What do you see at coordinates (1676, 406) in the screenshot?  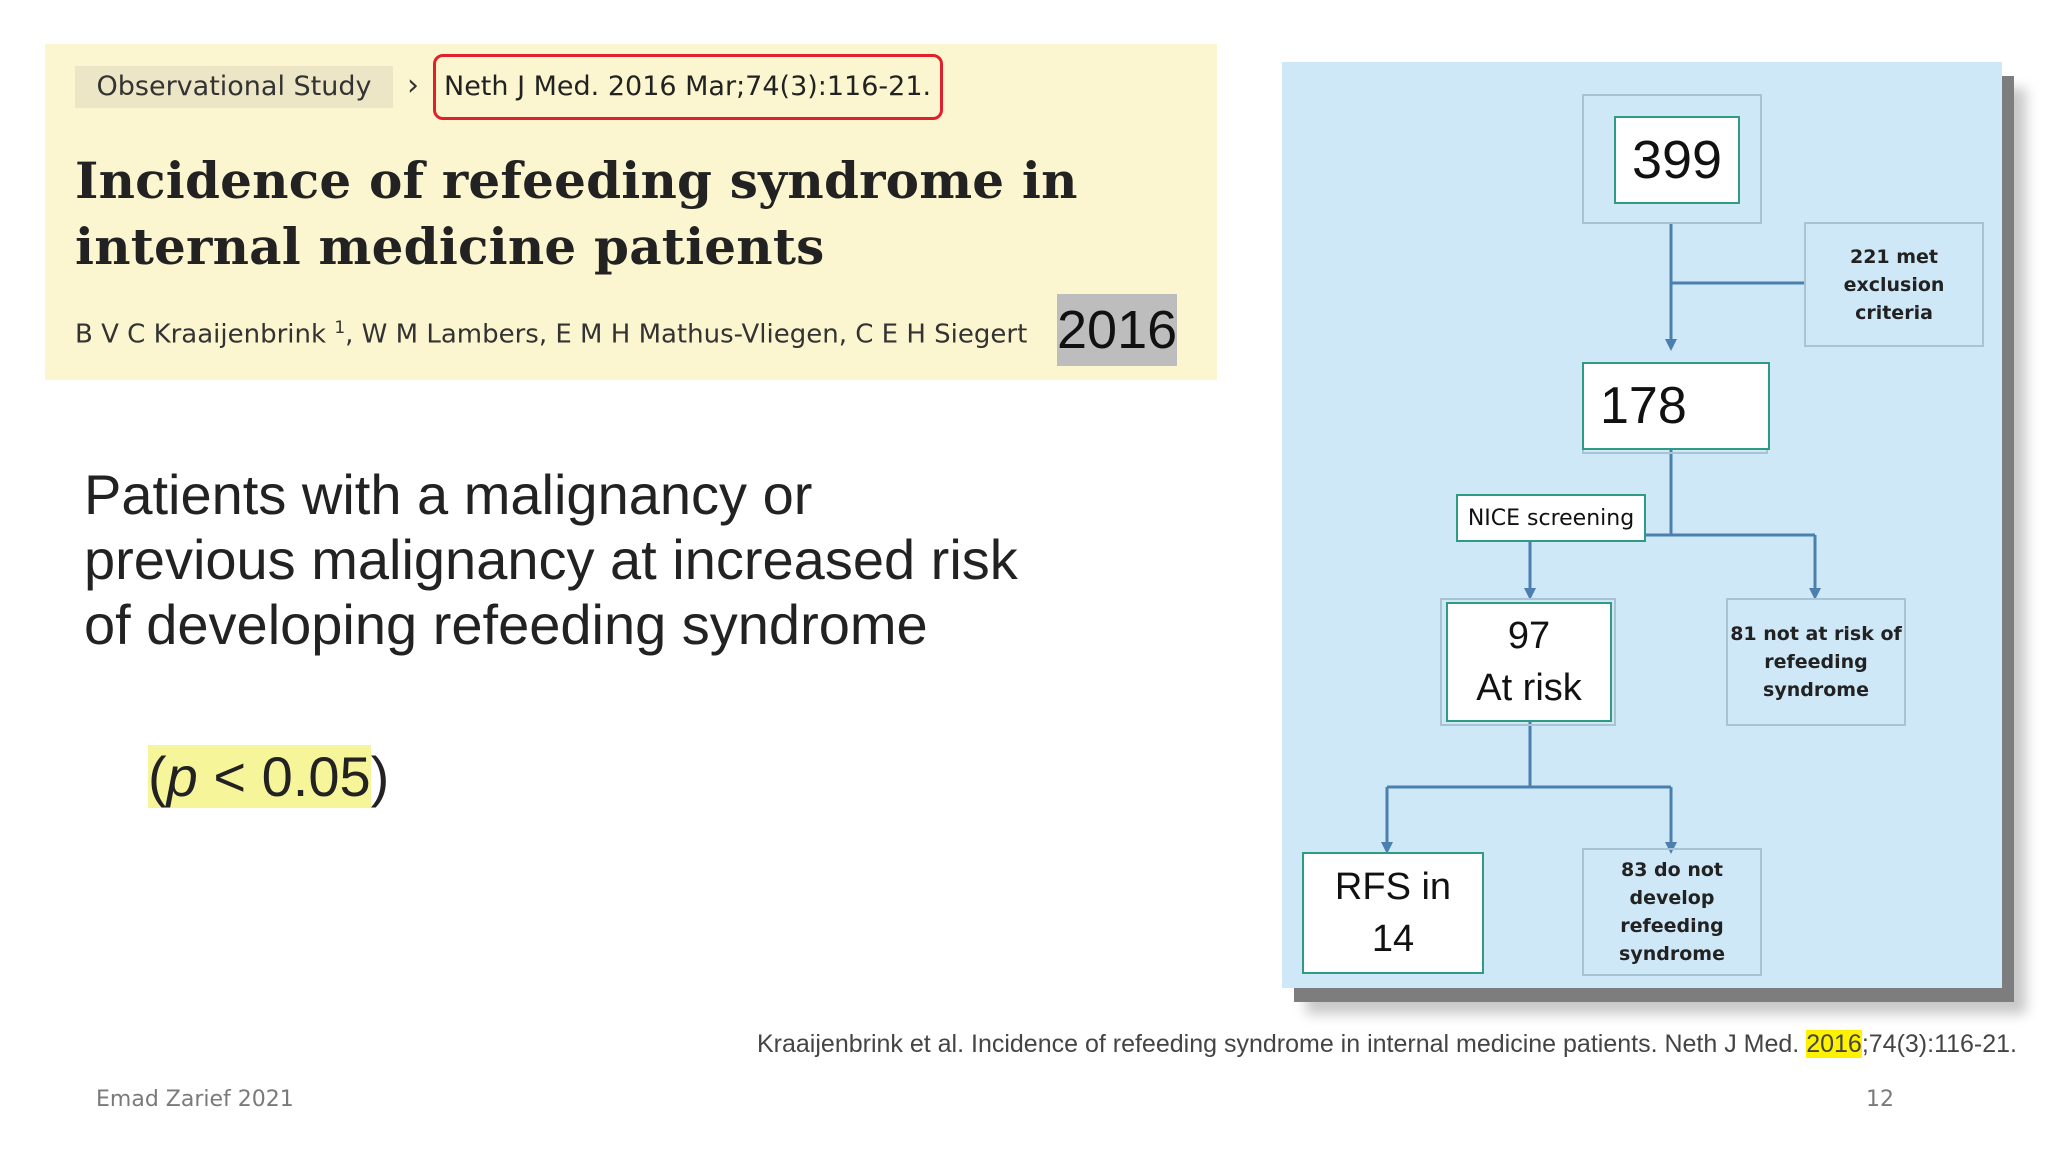 I see `box-included-patients: 178` at bounding box center [1676, 406].